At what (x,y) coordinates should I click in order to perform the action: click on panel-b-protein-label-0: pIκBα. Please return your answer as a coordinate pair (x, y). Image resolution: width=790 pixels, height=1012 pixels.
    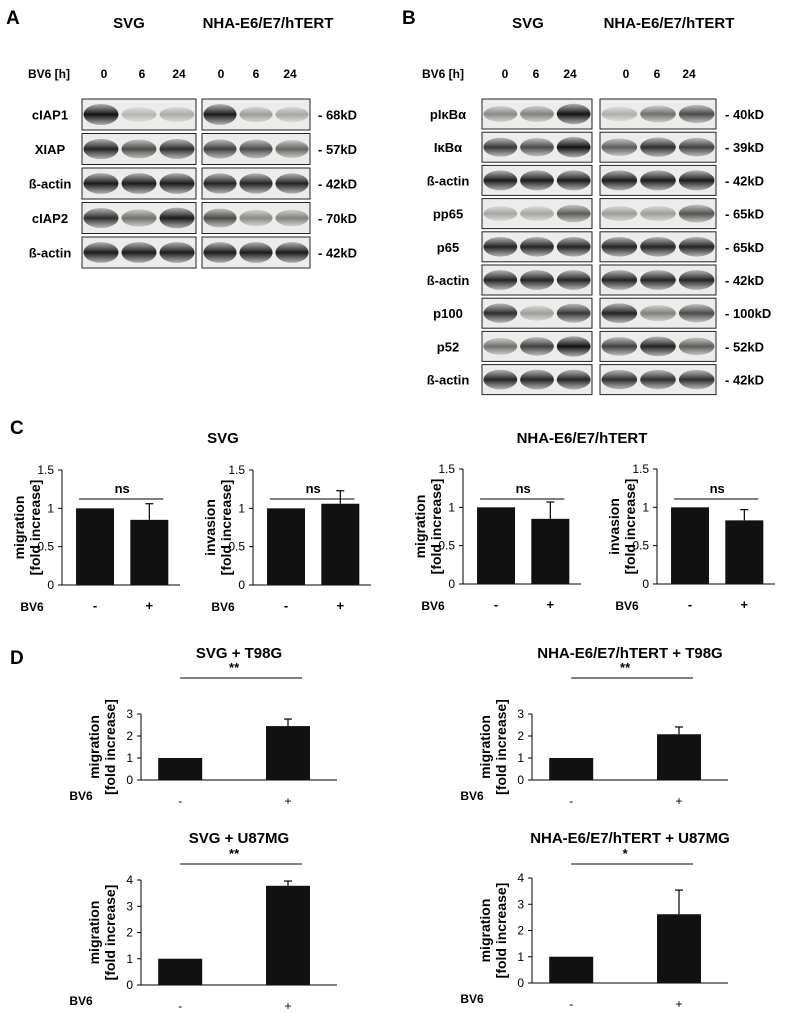
    Looking at the image, I should click on (448, 114).